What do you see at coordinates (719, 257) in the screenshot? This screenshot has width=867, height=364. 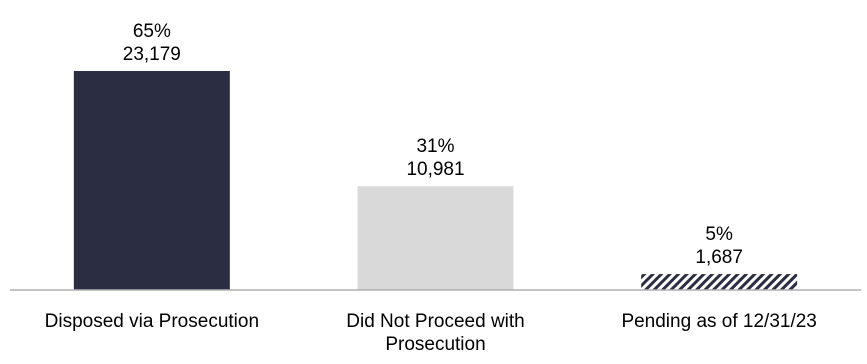 I see `bar-value-label: 1,687` at bounding box center [719, 257].